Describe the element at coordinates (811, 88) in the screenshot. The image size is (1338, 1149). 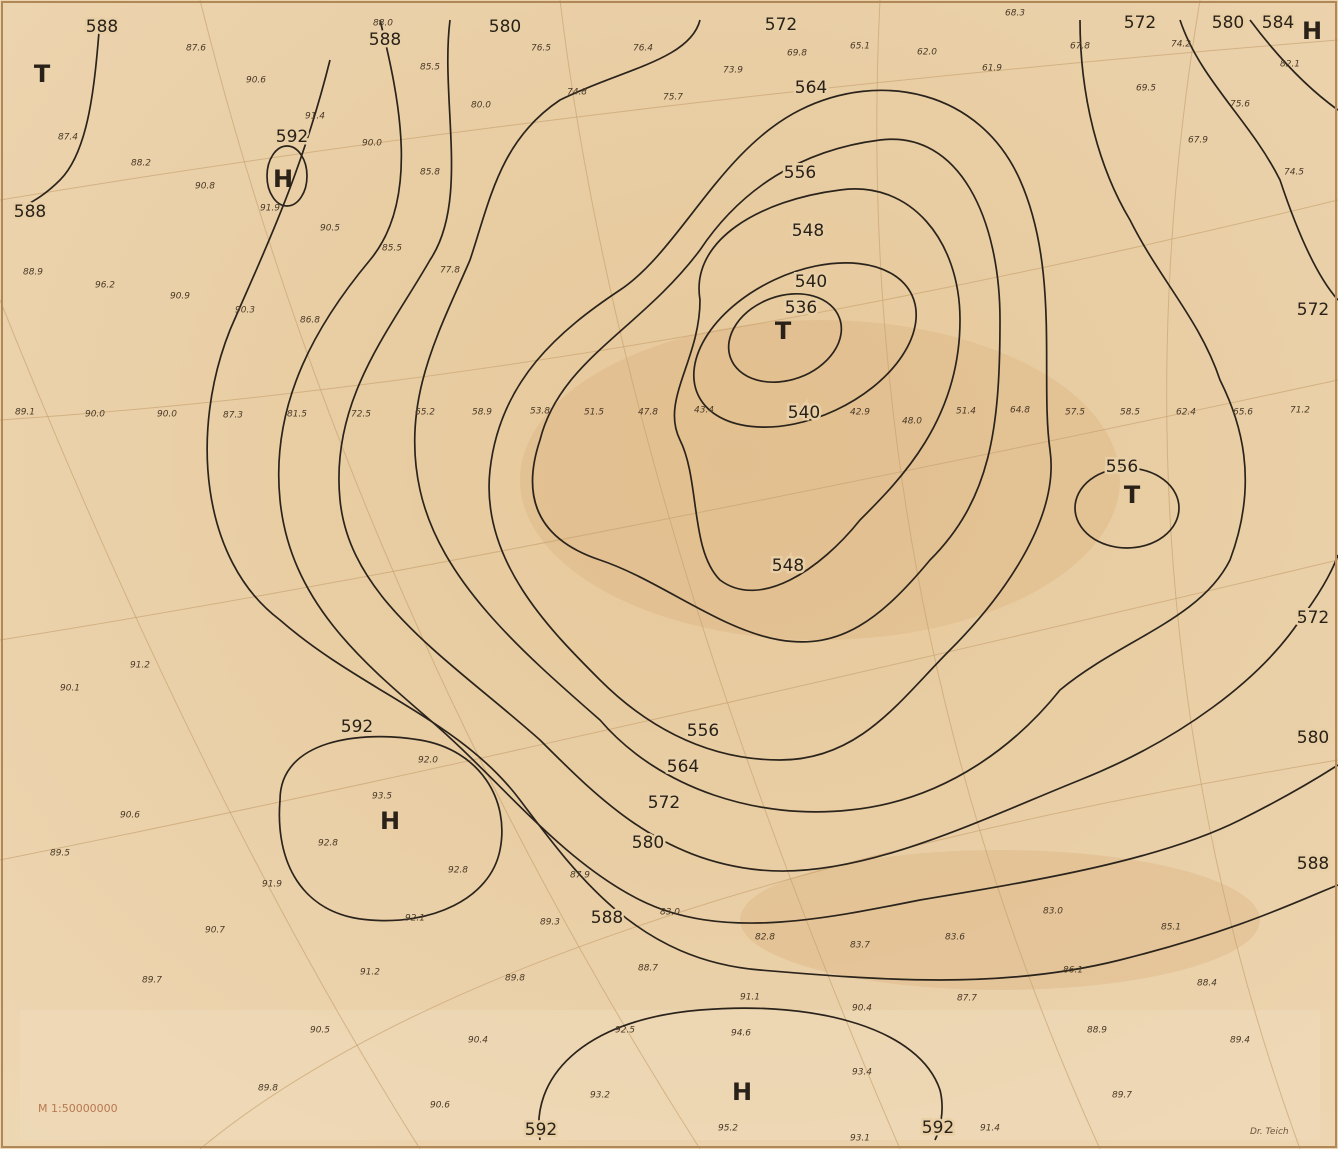
I see `isobar-label: 564` at that location.